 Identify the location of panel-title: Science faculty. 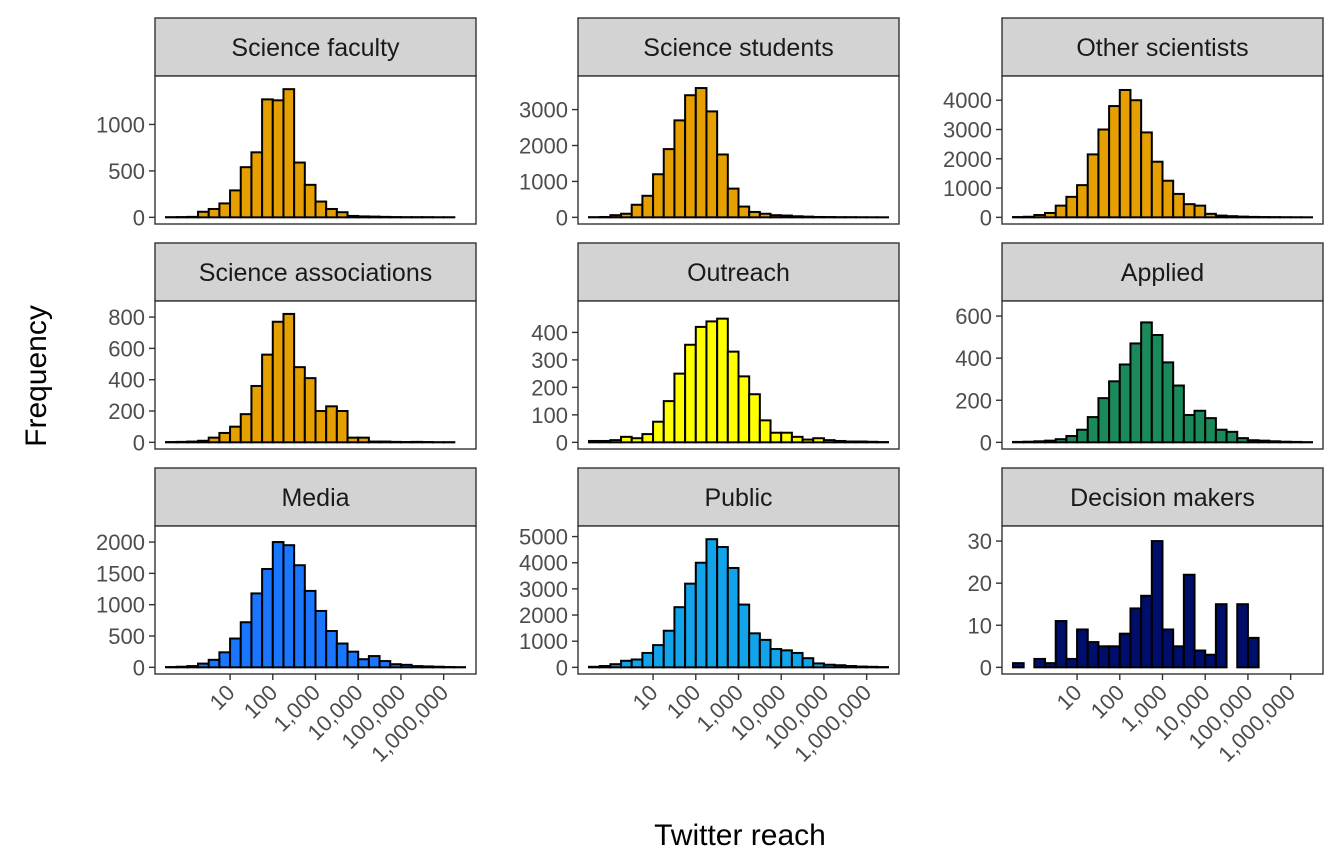
(315, 48).